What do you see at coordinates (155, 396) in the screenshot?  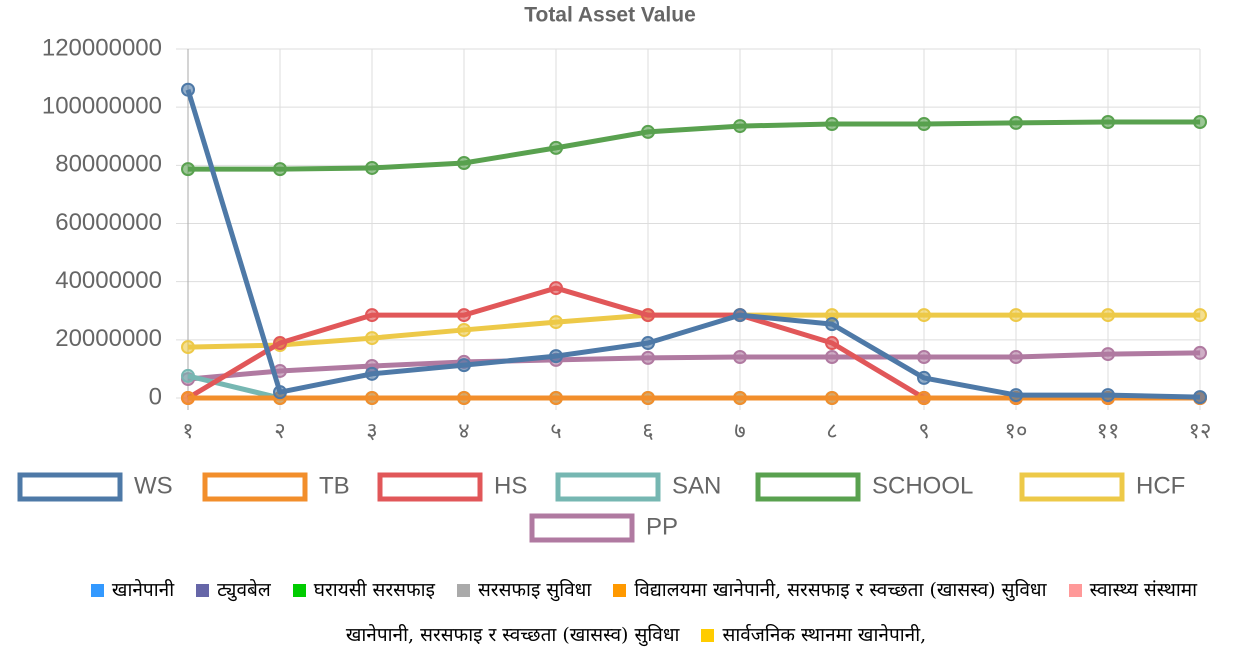 I see `y-tick-label: 0` at bounding box center [155, 396].